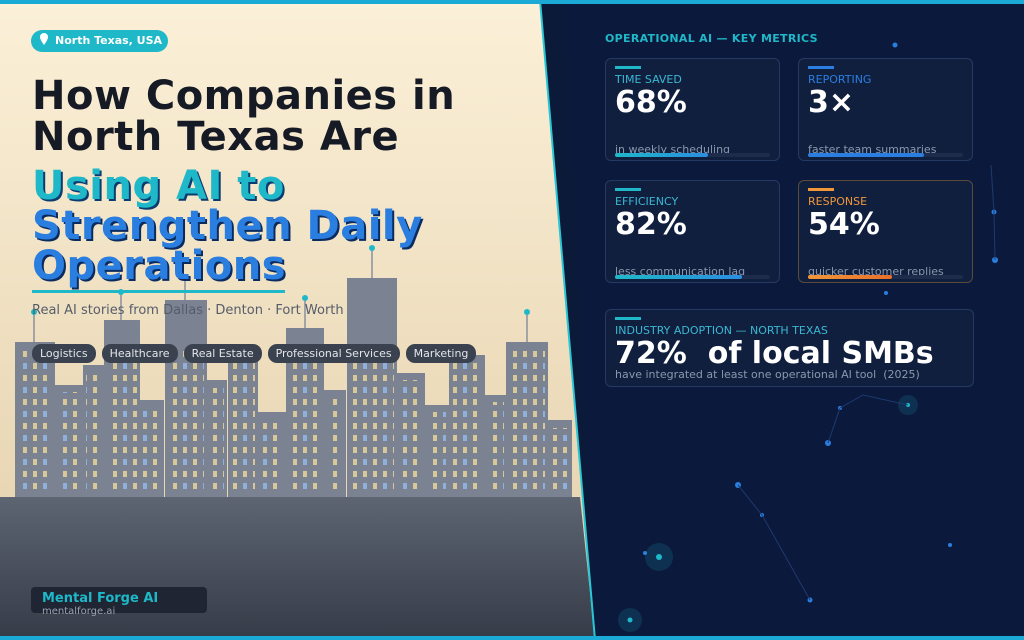  I want to click on title-line: Strengthen Daily, so click(227, 226).